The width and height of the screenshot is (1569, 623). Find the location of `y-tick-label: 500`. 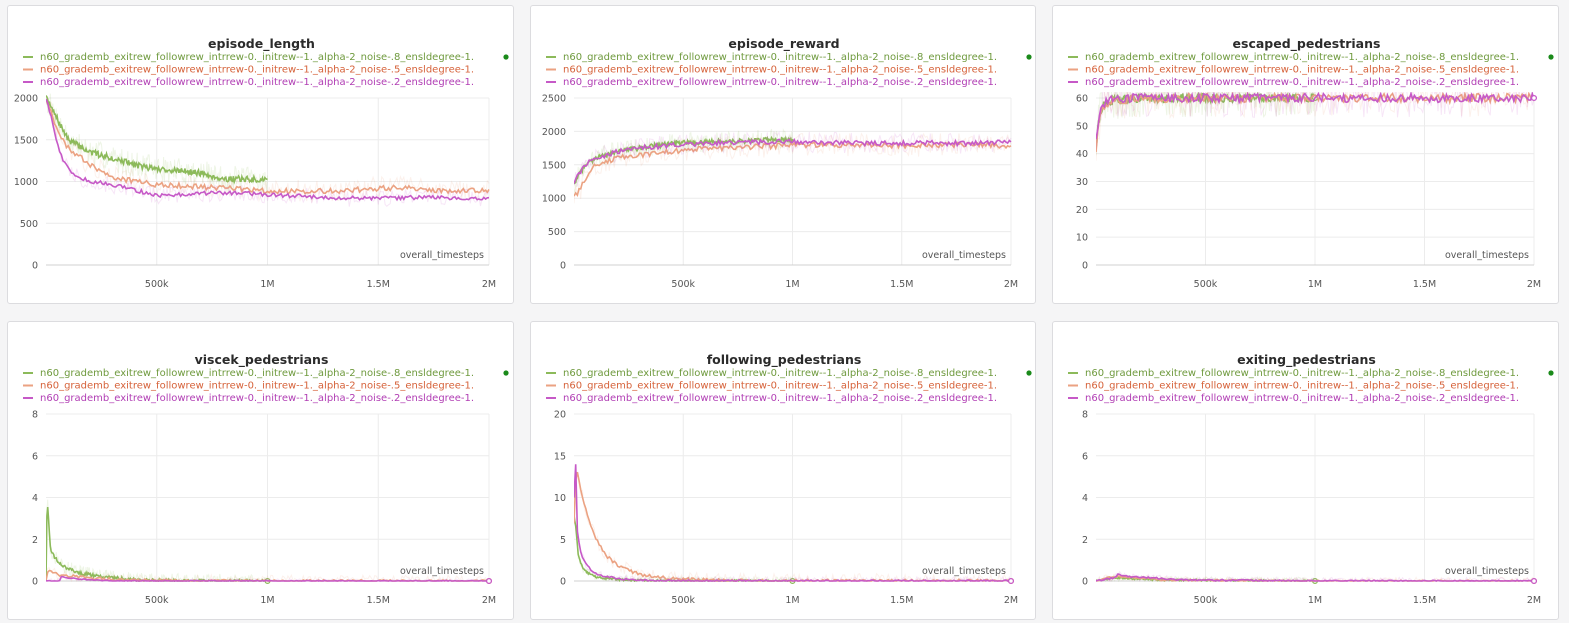

y-tick-label: 500 is located at coordinates (557, 232).